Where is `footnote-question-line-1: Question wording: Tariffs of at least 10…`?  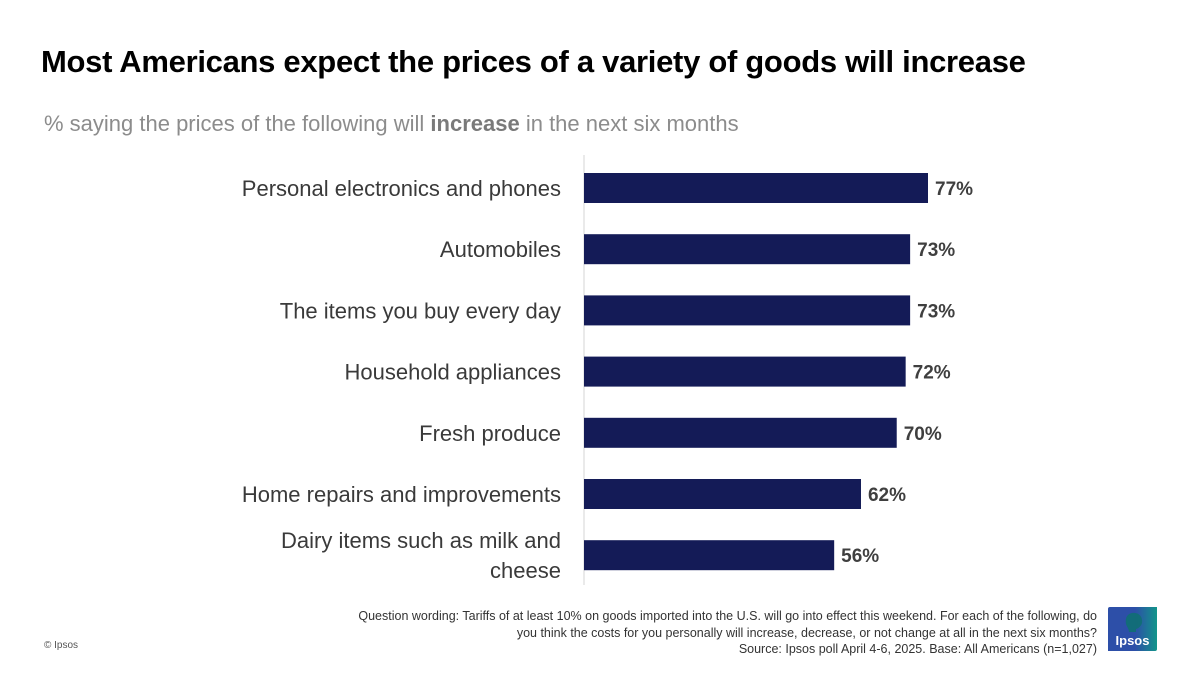 footnote-question-line-1: Question wording: Tariffs of at least 10… is located at coordinates (727, 616).